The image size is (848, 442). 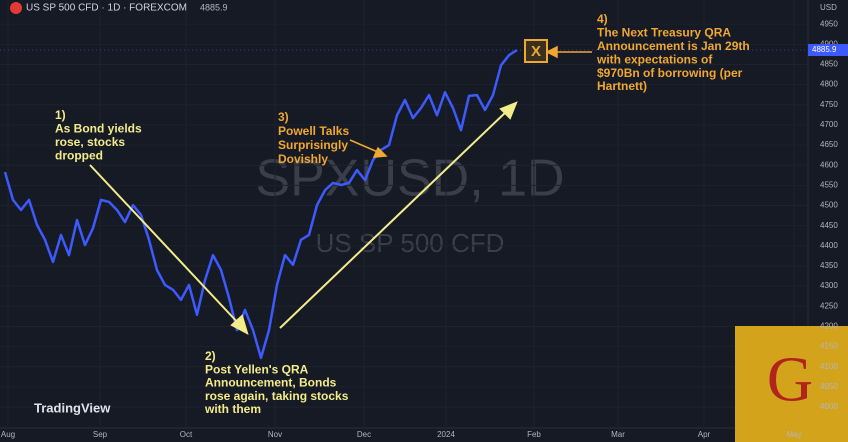 I want to click on y-tick-label: 4550, so click(x=829, y=184).